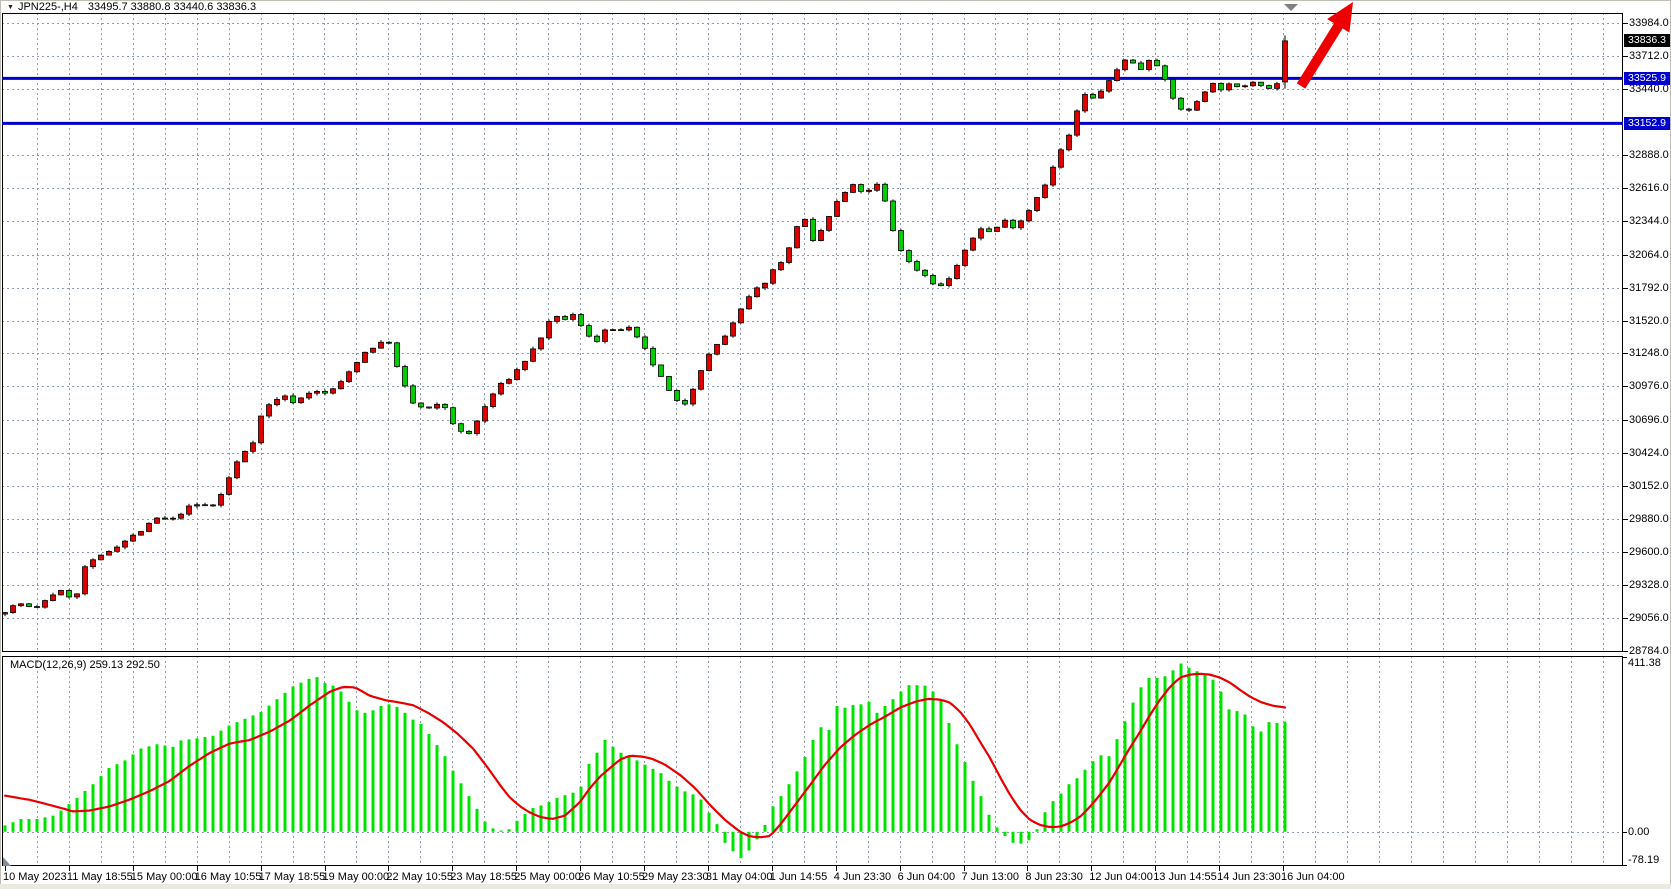 This screenshot has height=889, width=1671. What do you see at coordinates (1649, 23) in the screenshot?
I see `price-axis-label: 33984.0` at bounding box center [1649, 23].